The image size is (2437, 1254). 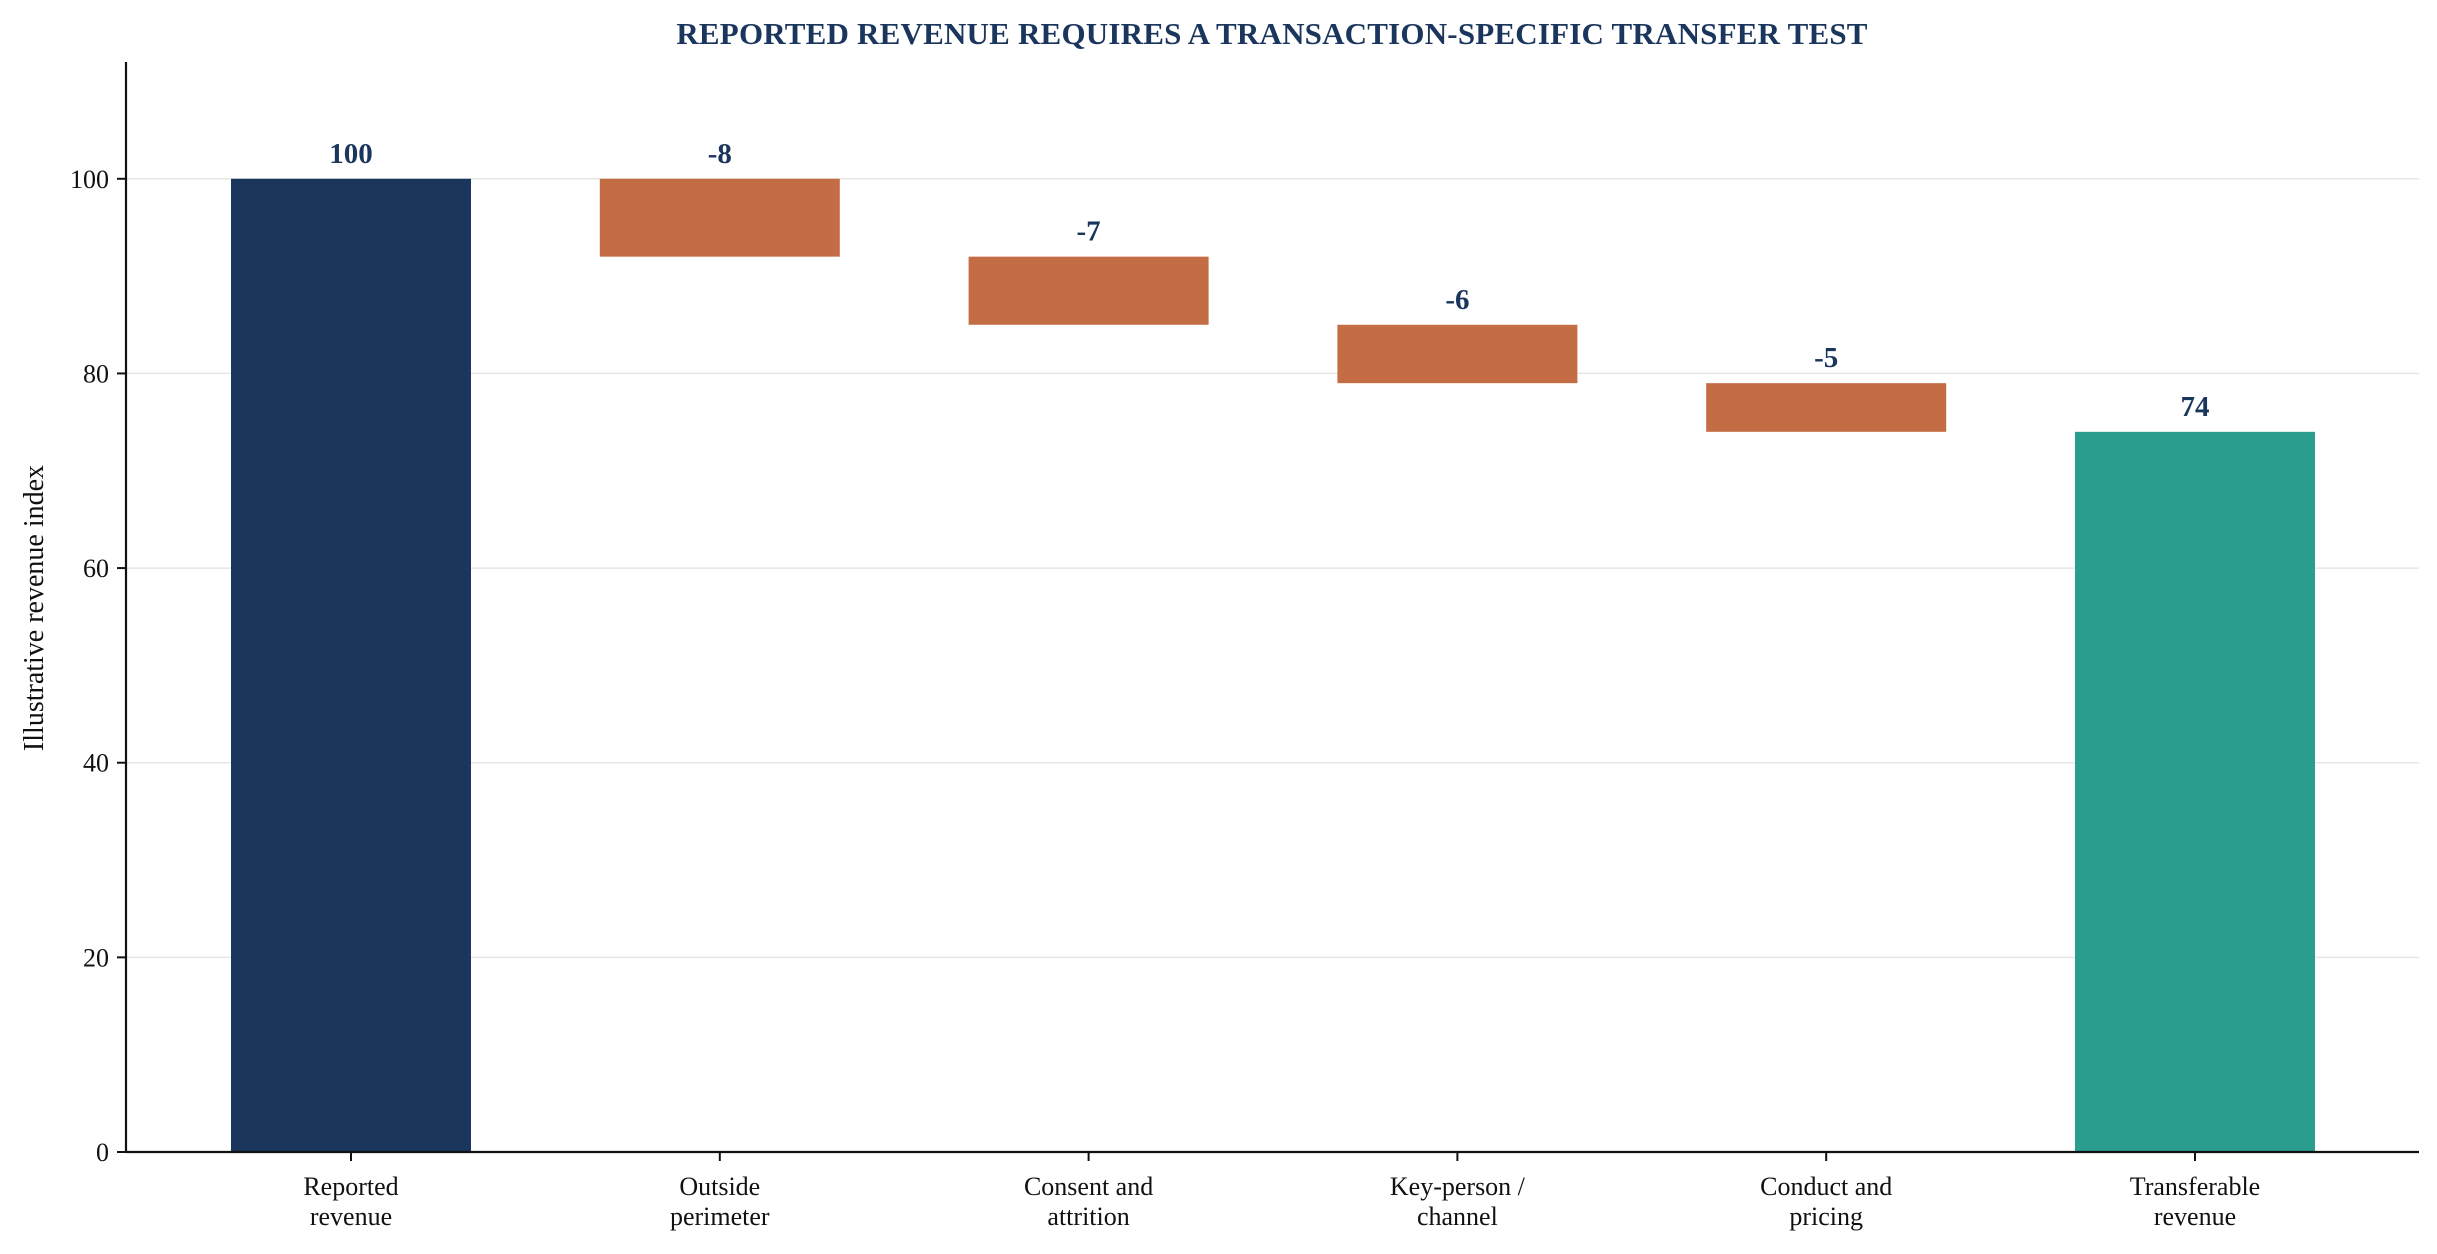 I want to click on data-label: 74, so click(x=2195, y=407).